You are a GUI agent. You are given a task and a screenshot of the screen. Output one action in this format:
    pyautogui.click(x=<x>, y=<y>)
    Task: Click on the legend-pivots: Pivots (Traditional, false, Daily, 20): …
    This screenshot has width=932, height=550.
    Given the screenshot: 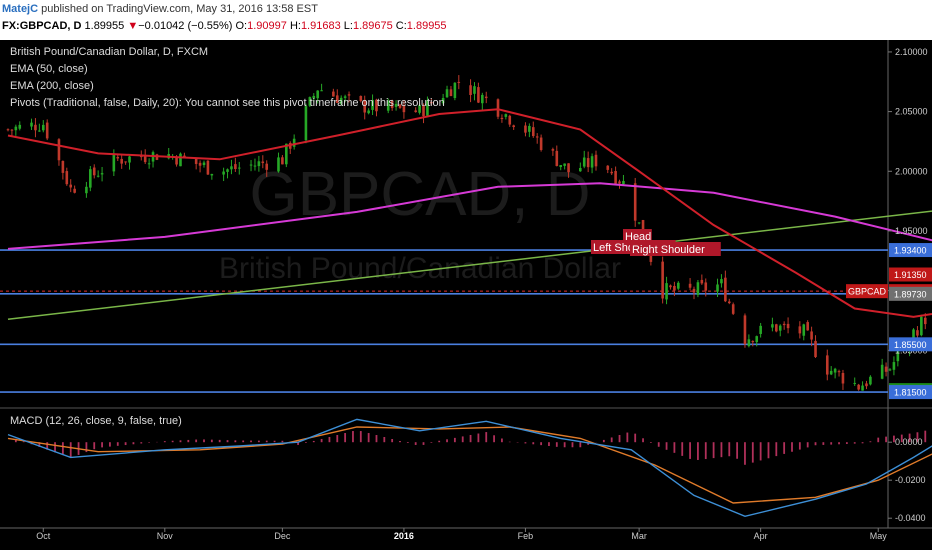 What is the action you would take?
    pyautogui.click(x=227, y=103)
    